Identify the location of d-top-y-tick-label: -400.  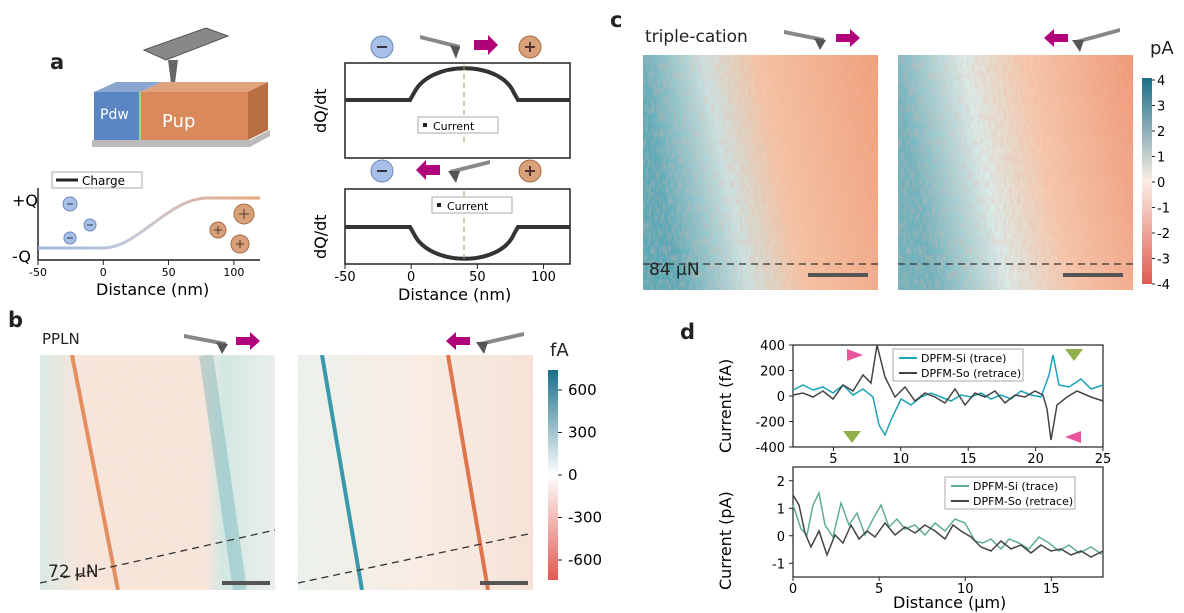
(770, 448).